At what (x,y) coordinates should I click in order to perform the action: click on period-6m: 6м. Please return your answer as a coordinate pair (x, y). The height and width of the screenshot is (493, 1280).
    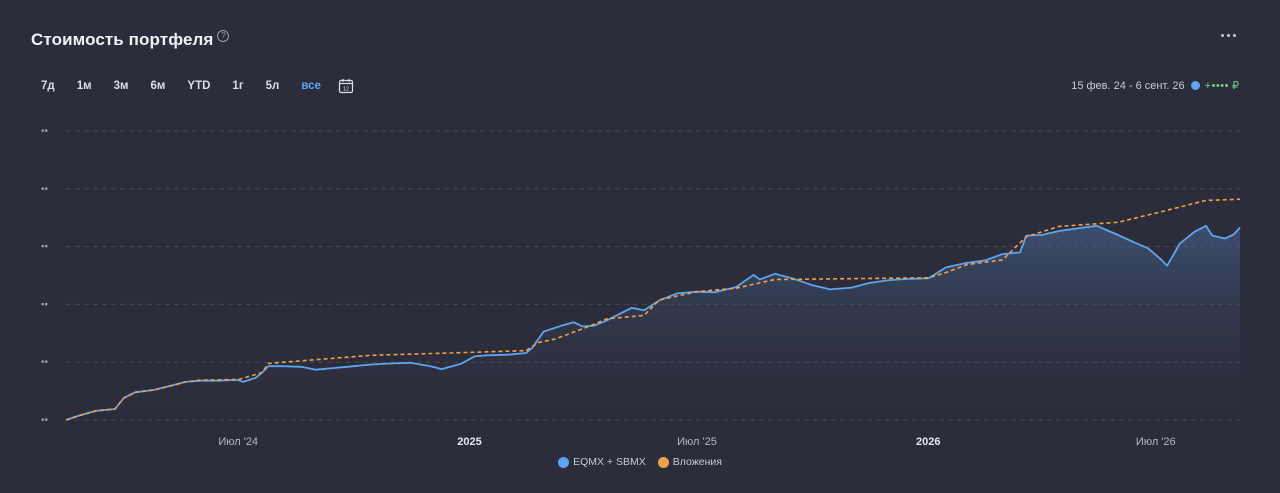
    Looking at the image, I should click on (158, 86).